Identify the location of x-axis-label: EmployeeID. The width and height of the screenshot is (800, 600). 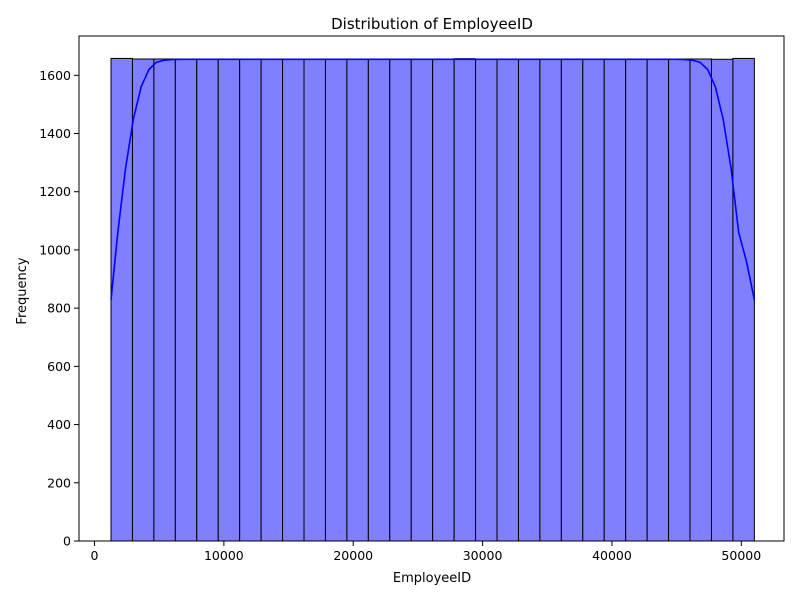
(432, 578).